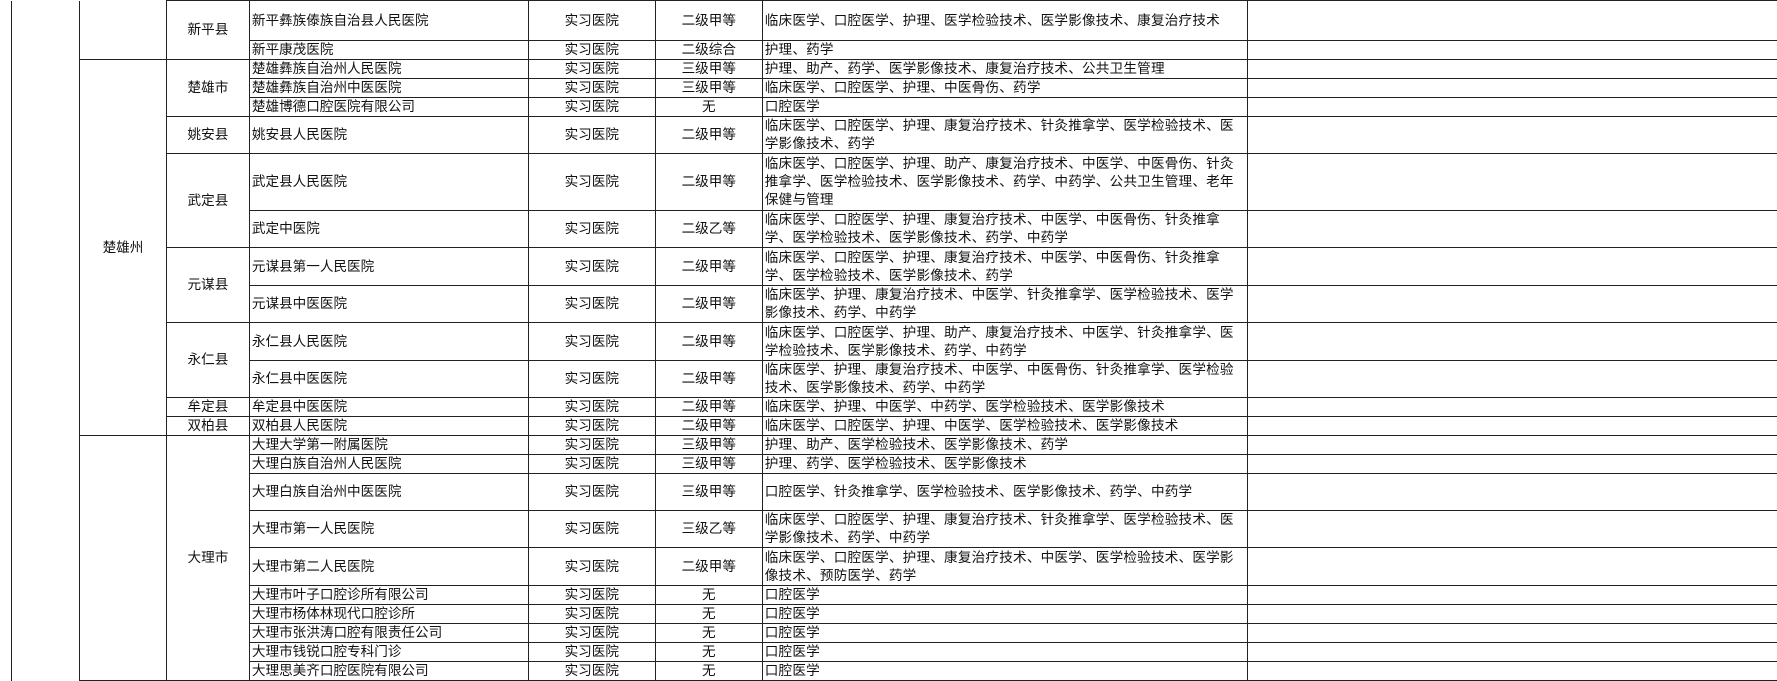 The image size is (1777, 681). What do you see at coordinates (1004, 445) in the screenshot?
I see `majors-cell: 护理、助产、医学检验技术、医学影像技术、药学` at bounding box center [1004, 445].